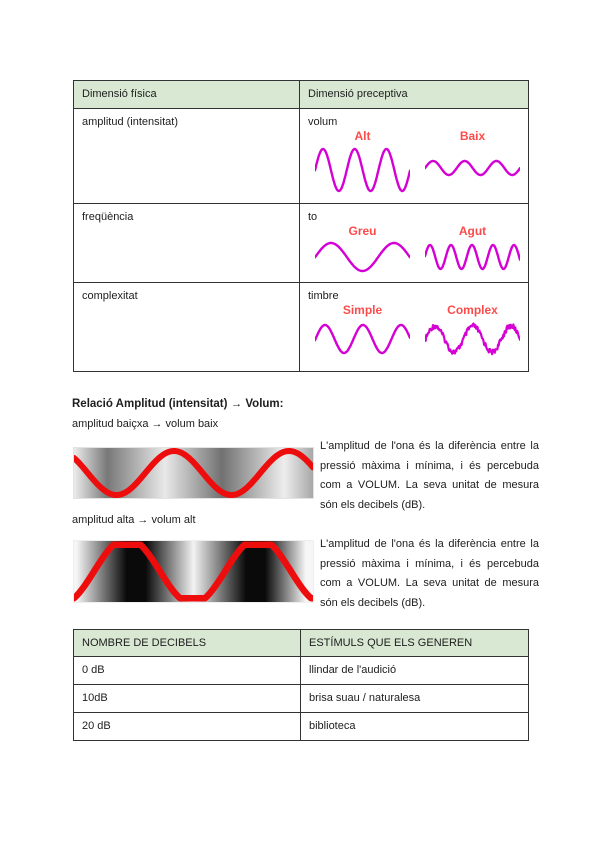 Image resolution: width=600 pixels, height=848 pixels. Describe the element at coordinates (323, 122) in the screenshot. I see `cell-volum-label: volum` at that location.